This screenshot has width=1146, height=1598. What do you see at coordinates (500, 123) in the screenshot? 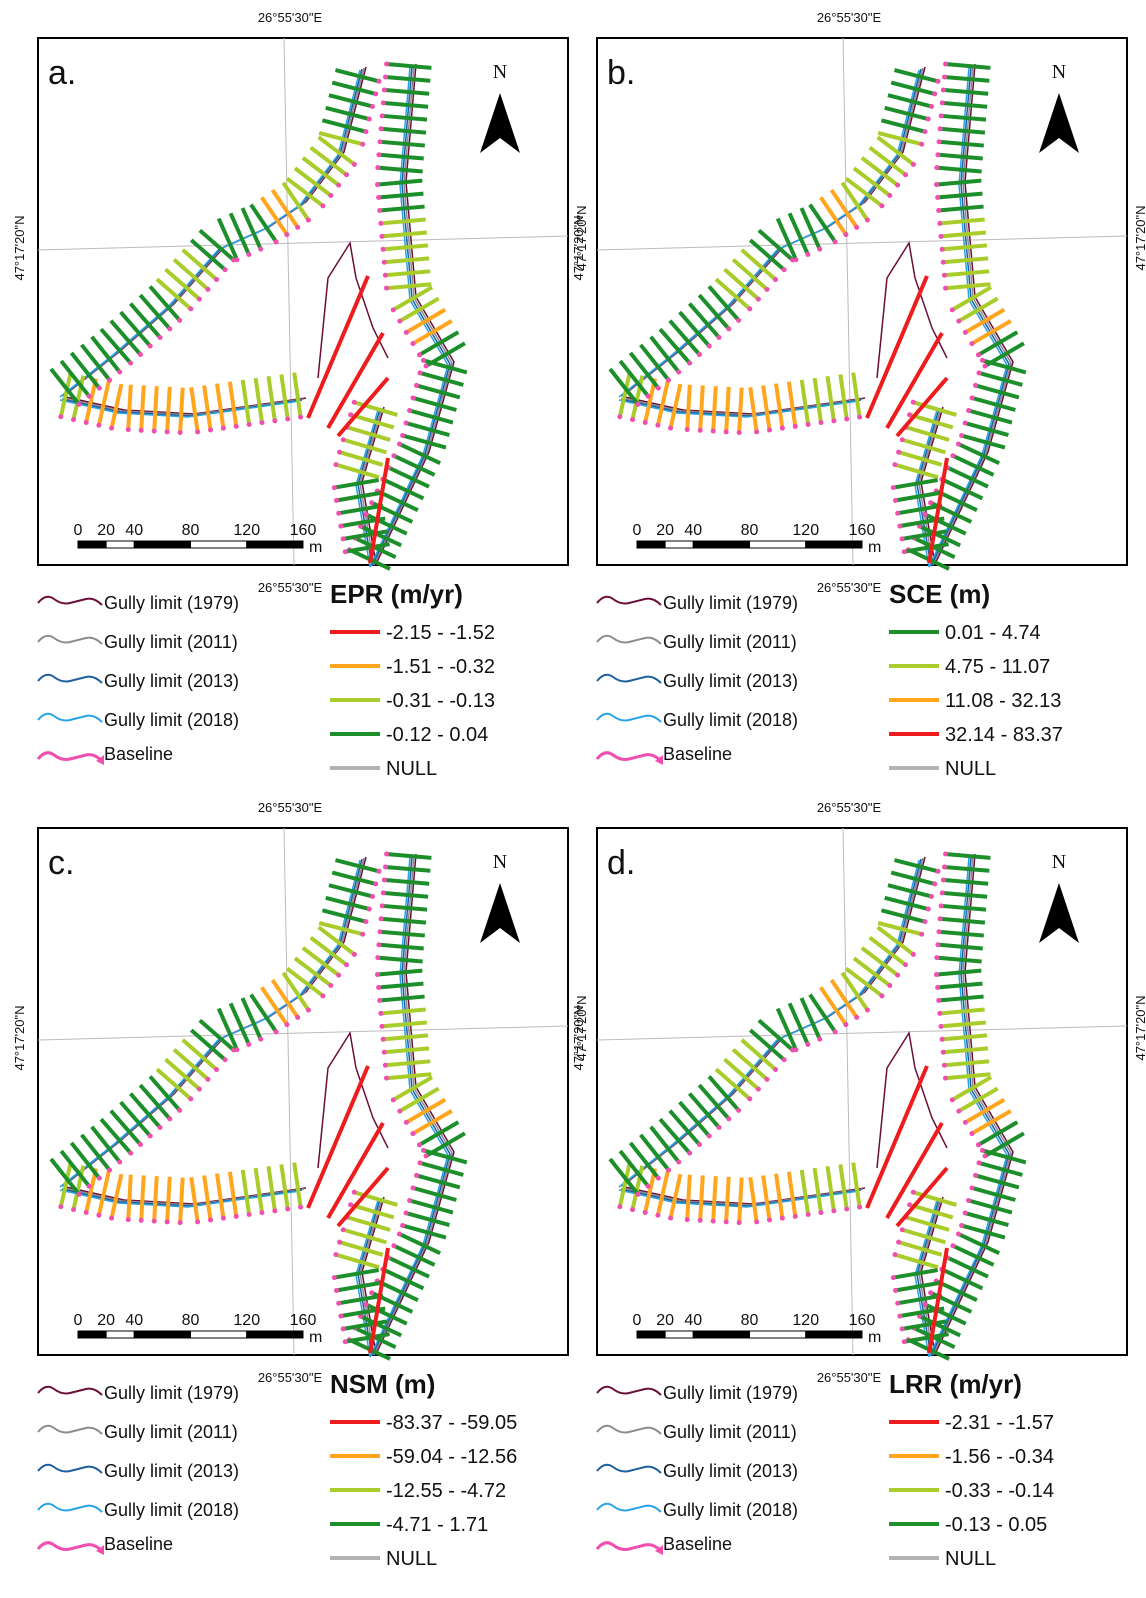
I see `north-arrow` at bounding box center [500, 123].